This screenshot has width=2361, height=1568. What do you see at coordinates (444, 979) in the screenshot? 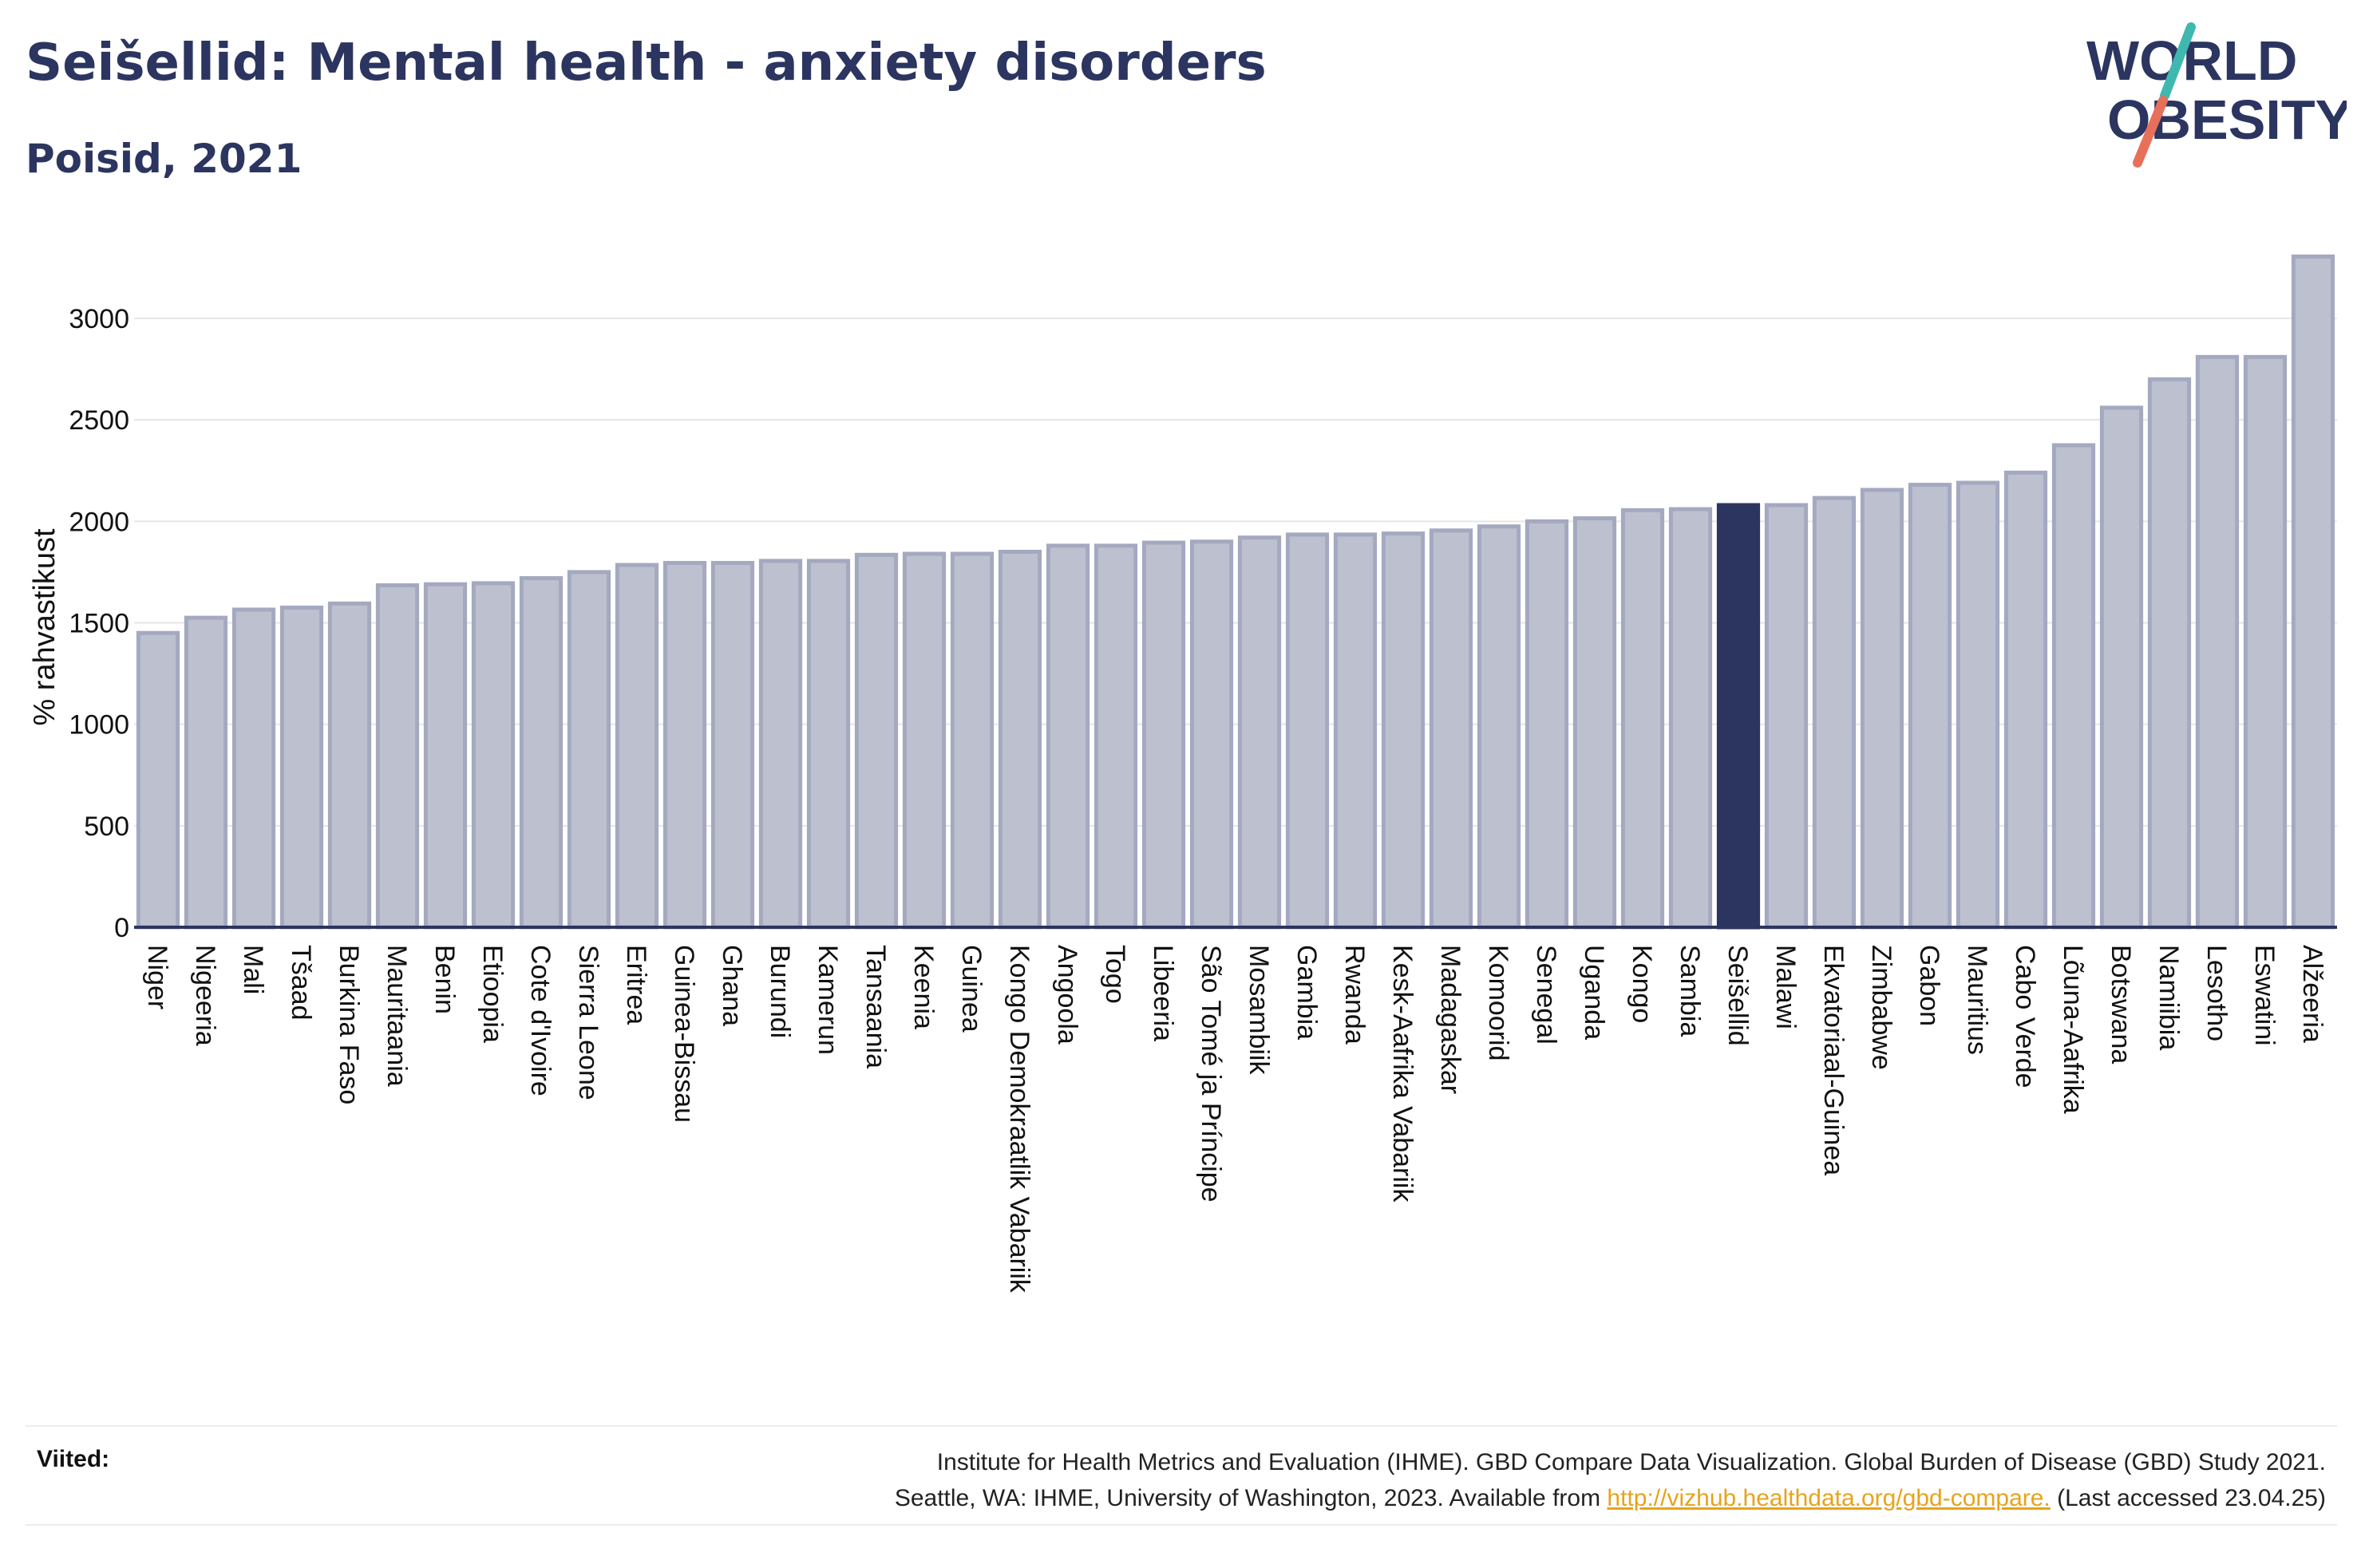
I see `x-tick-label: Benin` at bounding box center [444, 979].